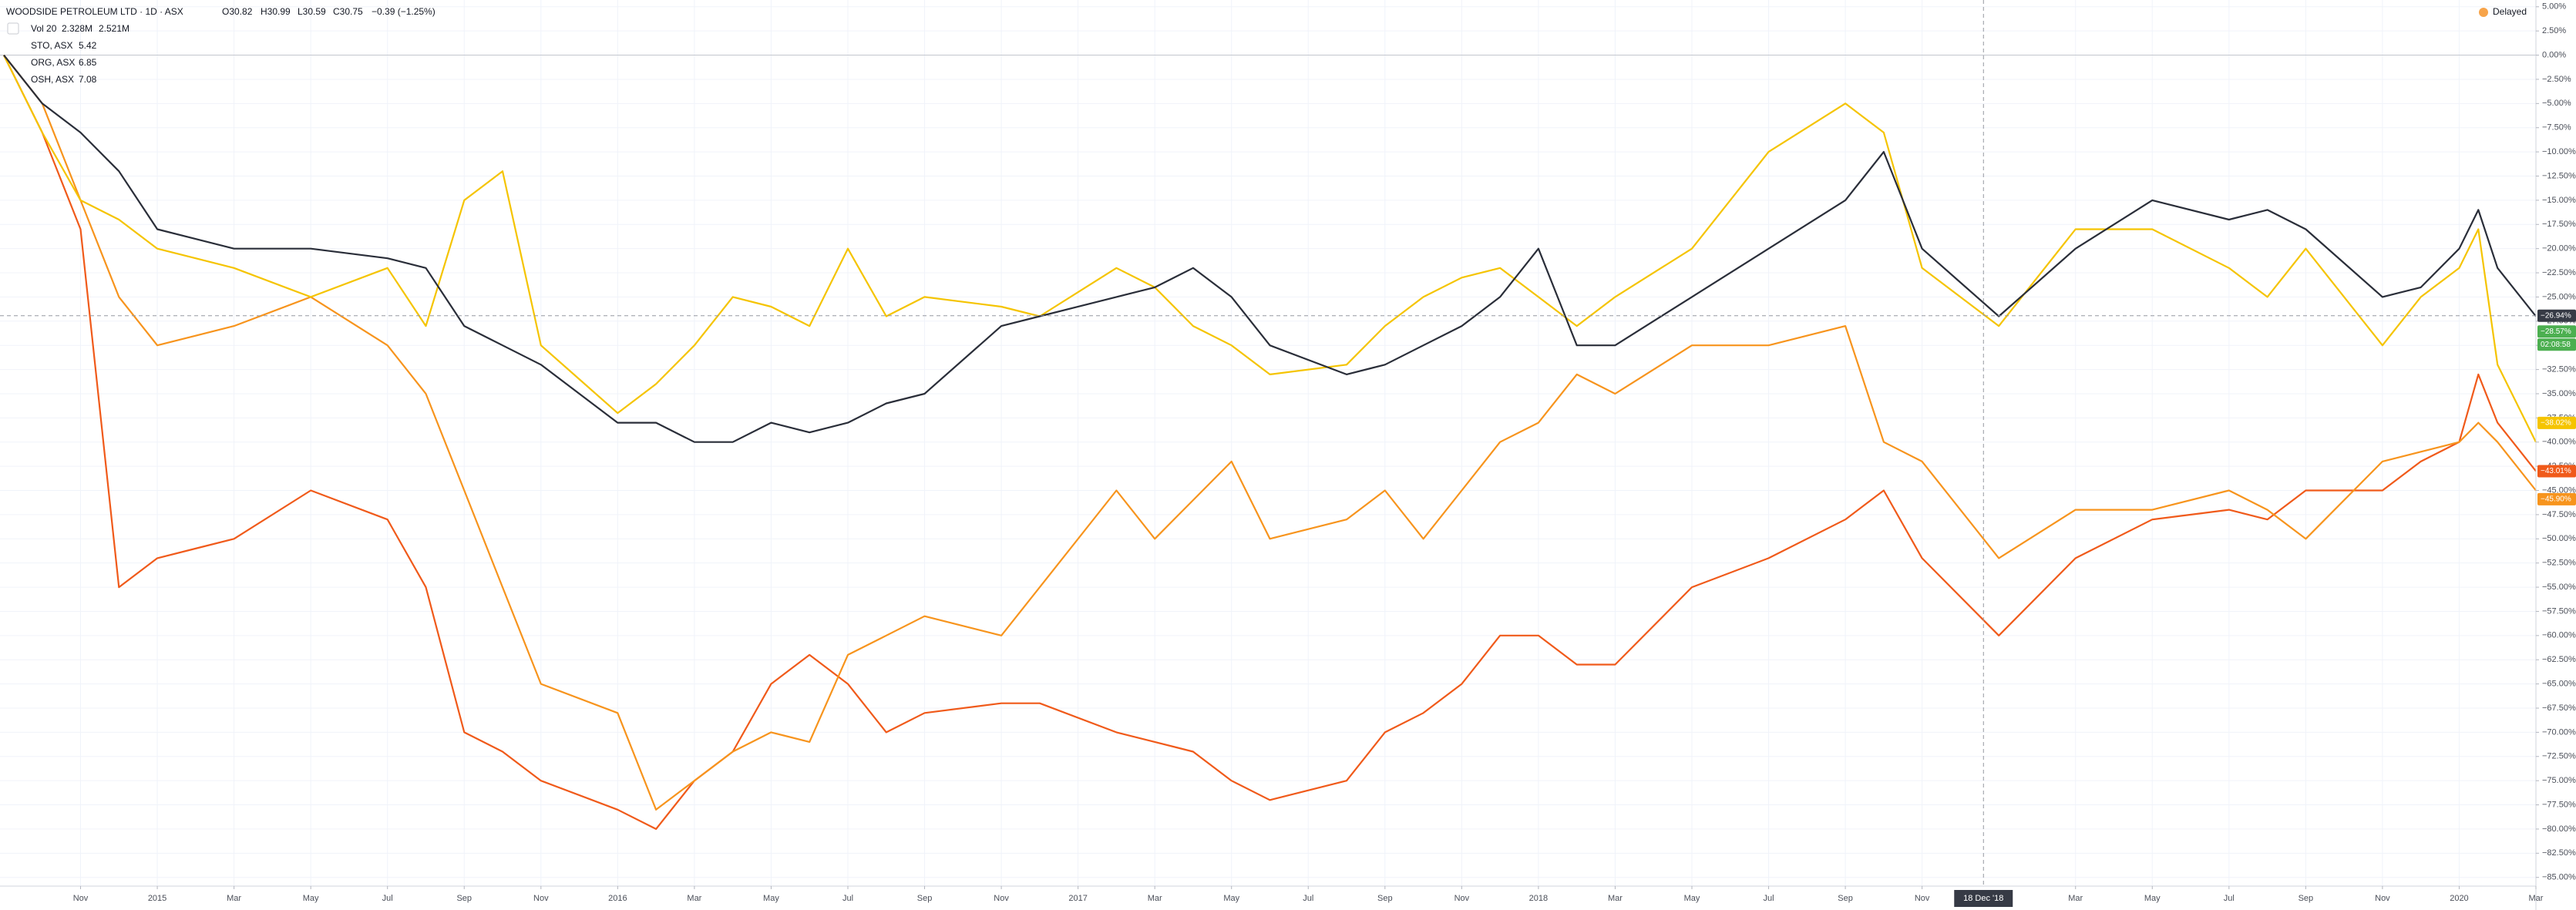 Image resolution: width=2576 pixels, height=910 pixels. What do you see at coordinates (94, 12) in the screenshot?
I see `chart-title: WOODSIDE PETROLEUM LTD · 1D · ASX` at bounding box center [94, 12].